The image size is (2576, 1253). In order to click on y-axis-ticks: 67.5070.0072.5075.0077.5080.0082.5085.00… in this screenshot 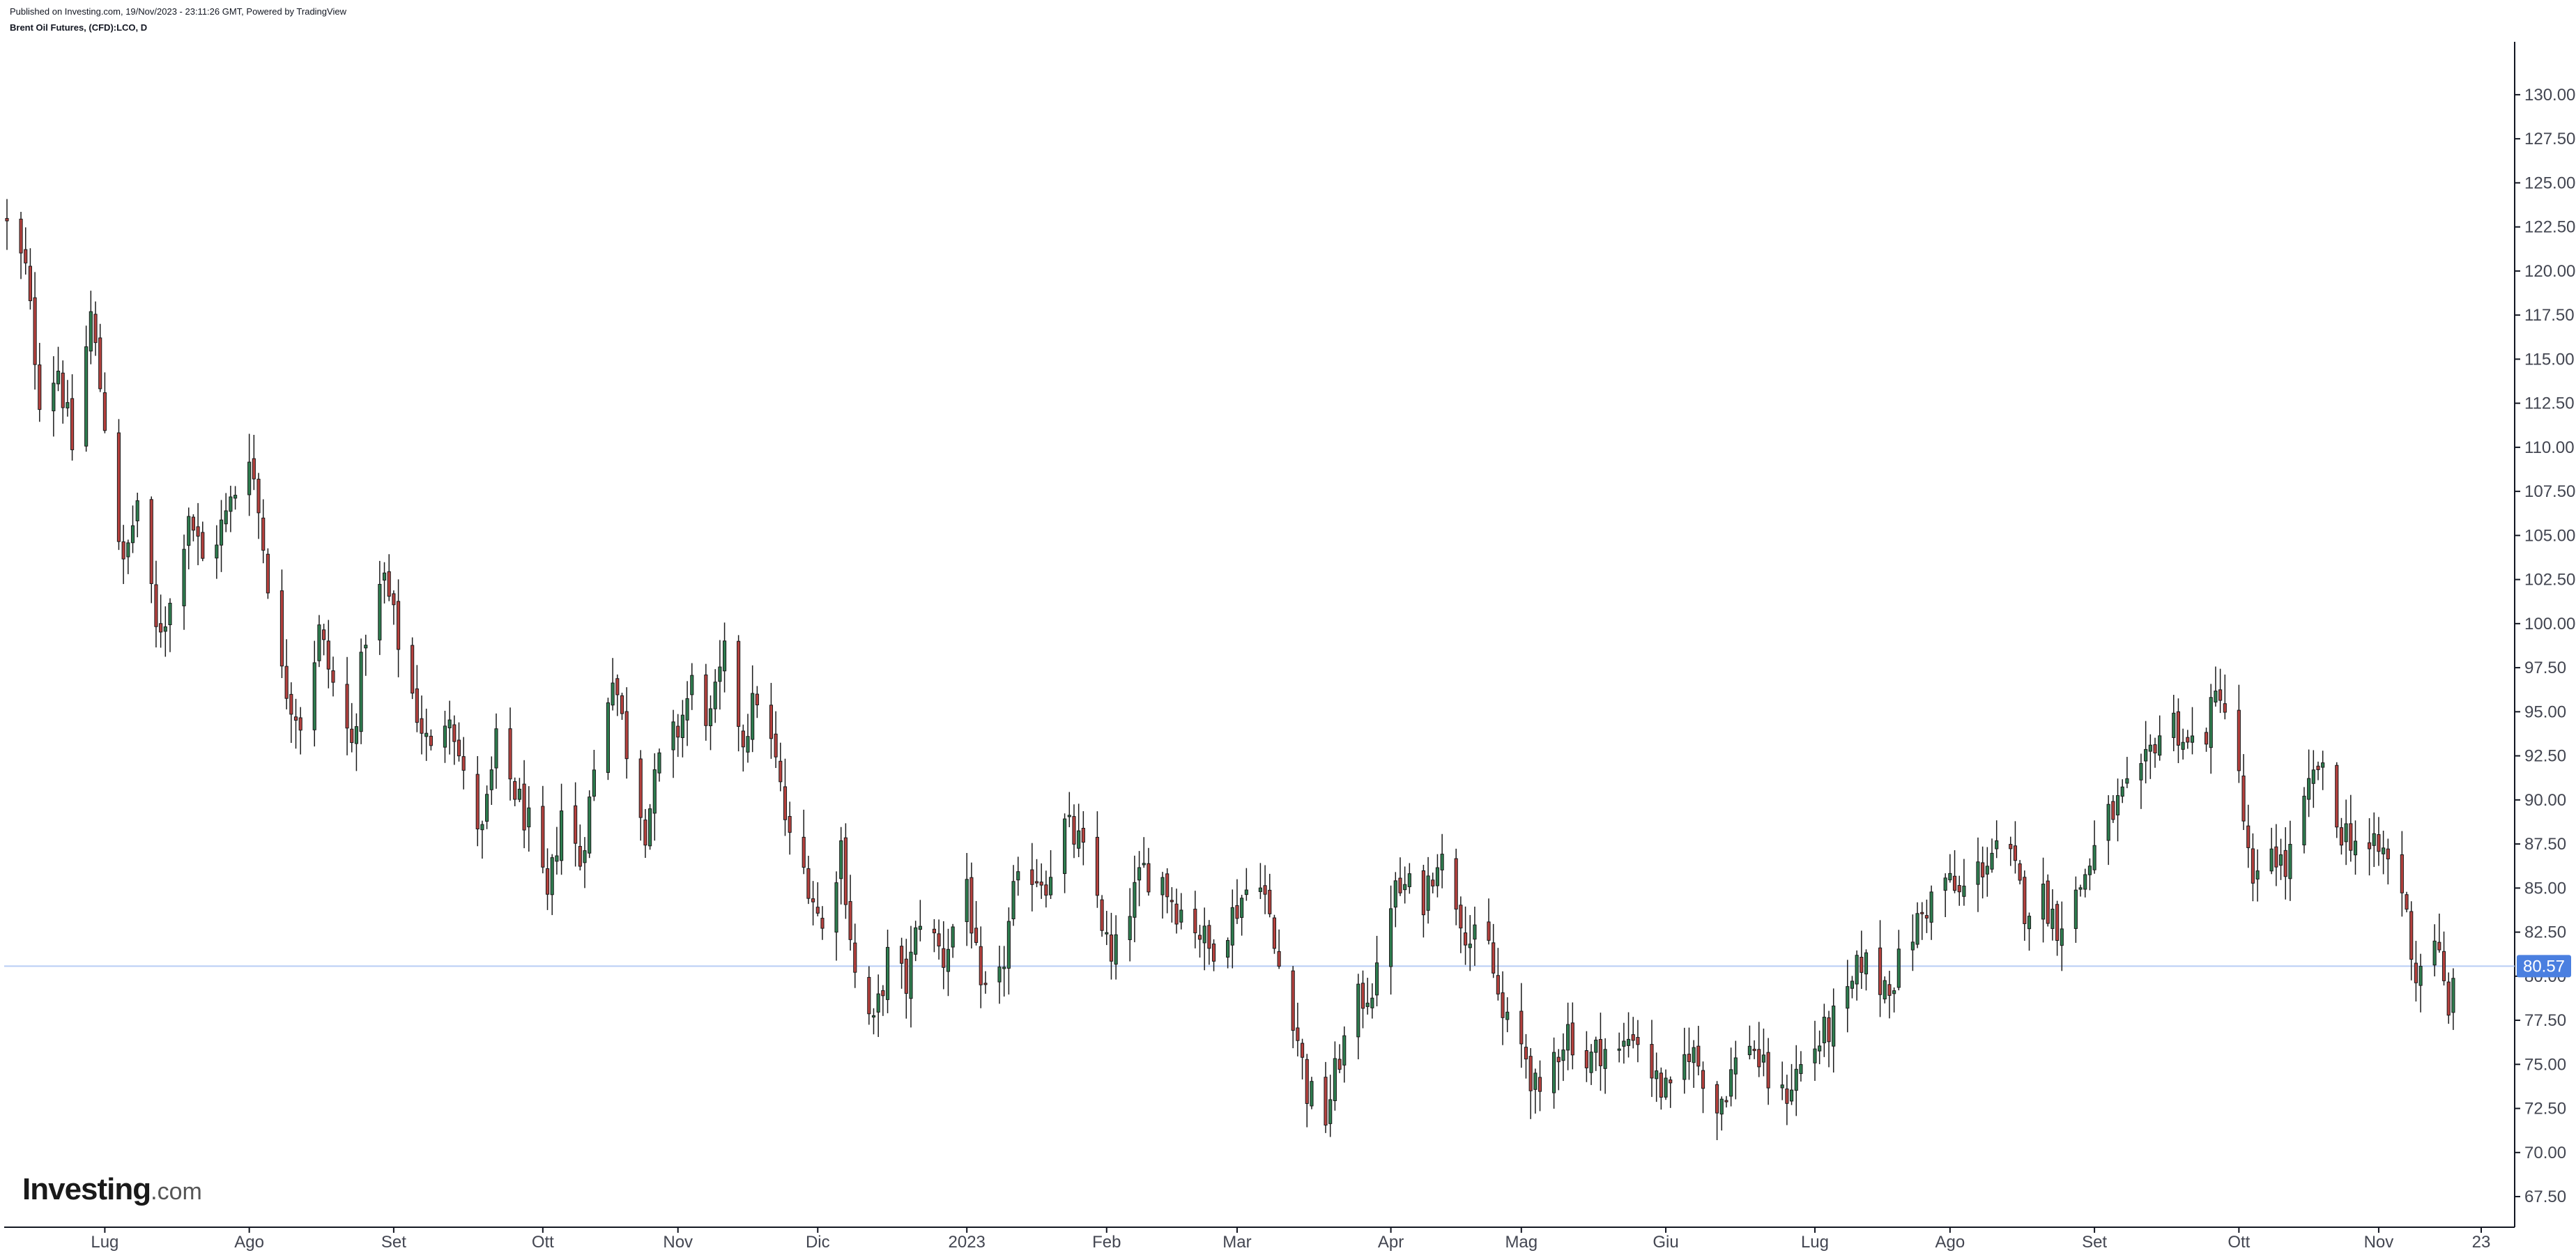, I will do `click(2545, 646)`.